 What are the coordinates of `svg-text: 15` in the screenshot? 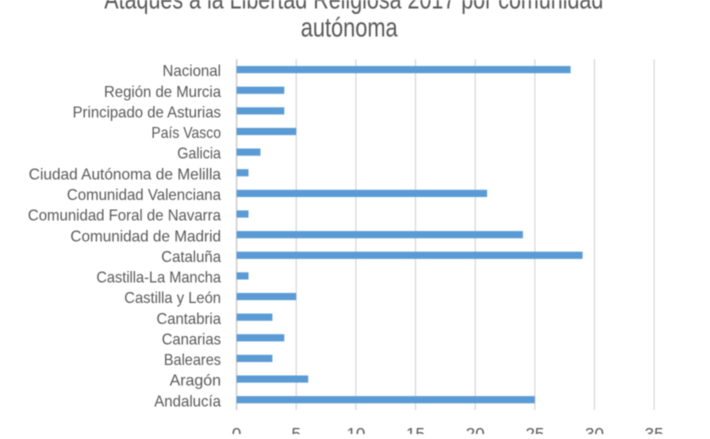 It's located at (415, 430).